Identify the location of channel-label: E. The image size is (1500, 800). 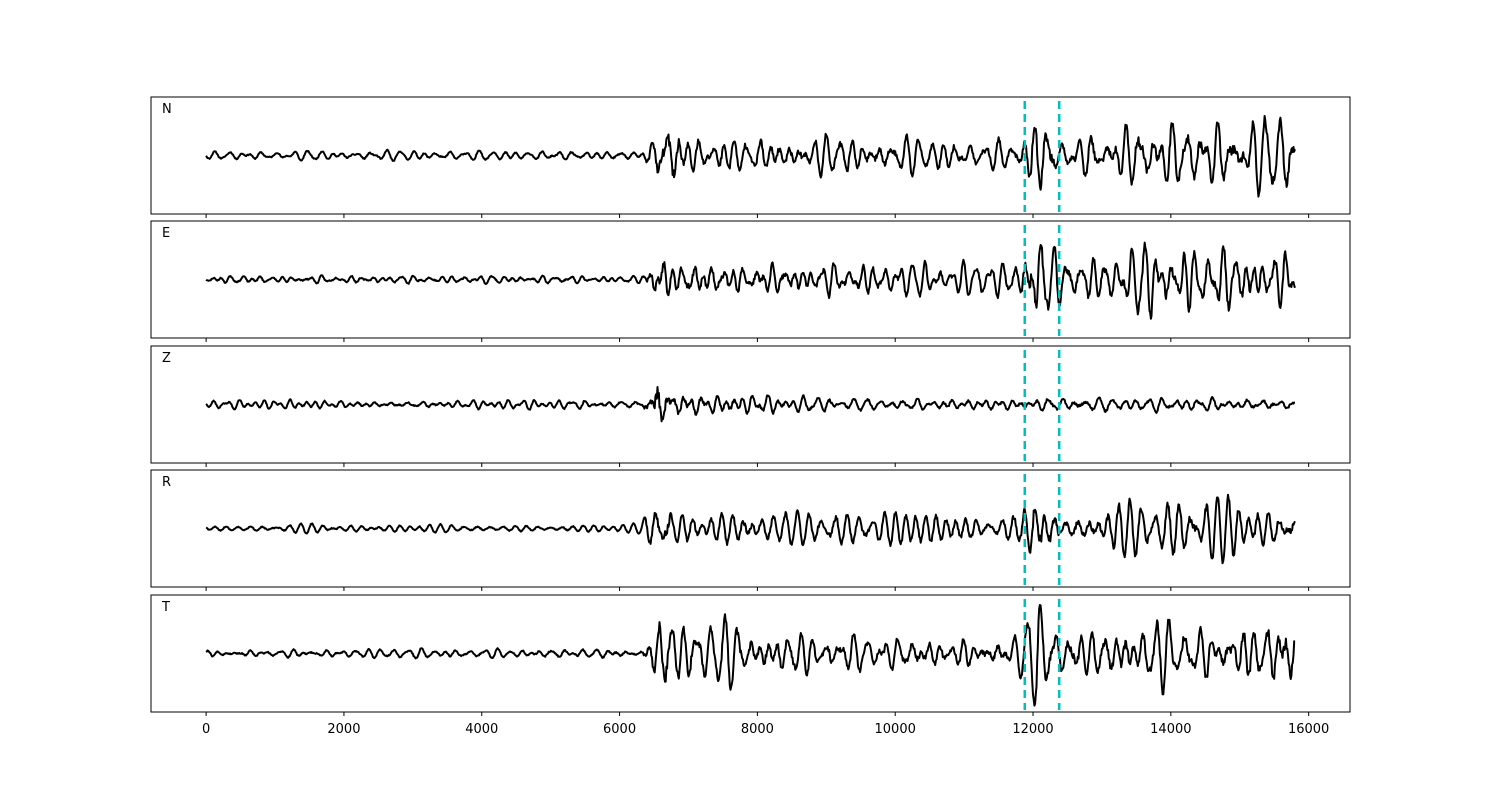
(166, 233).